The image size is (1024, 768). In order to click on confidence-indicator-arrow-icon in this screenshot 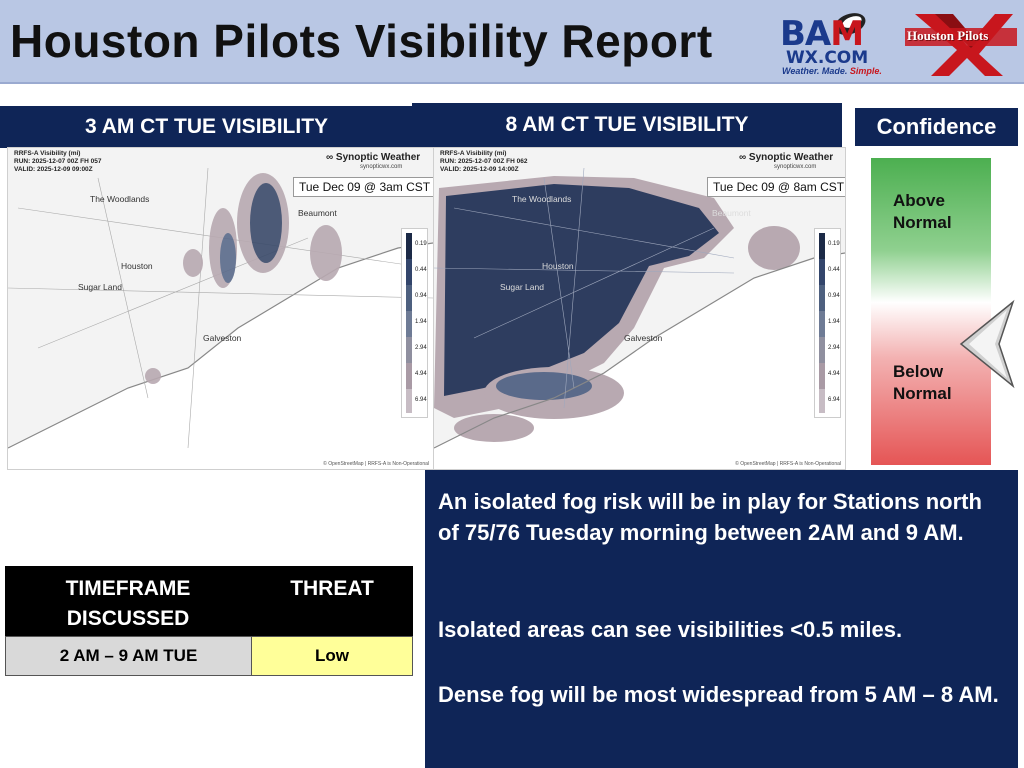, I will do `click(987, 344)`.